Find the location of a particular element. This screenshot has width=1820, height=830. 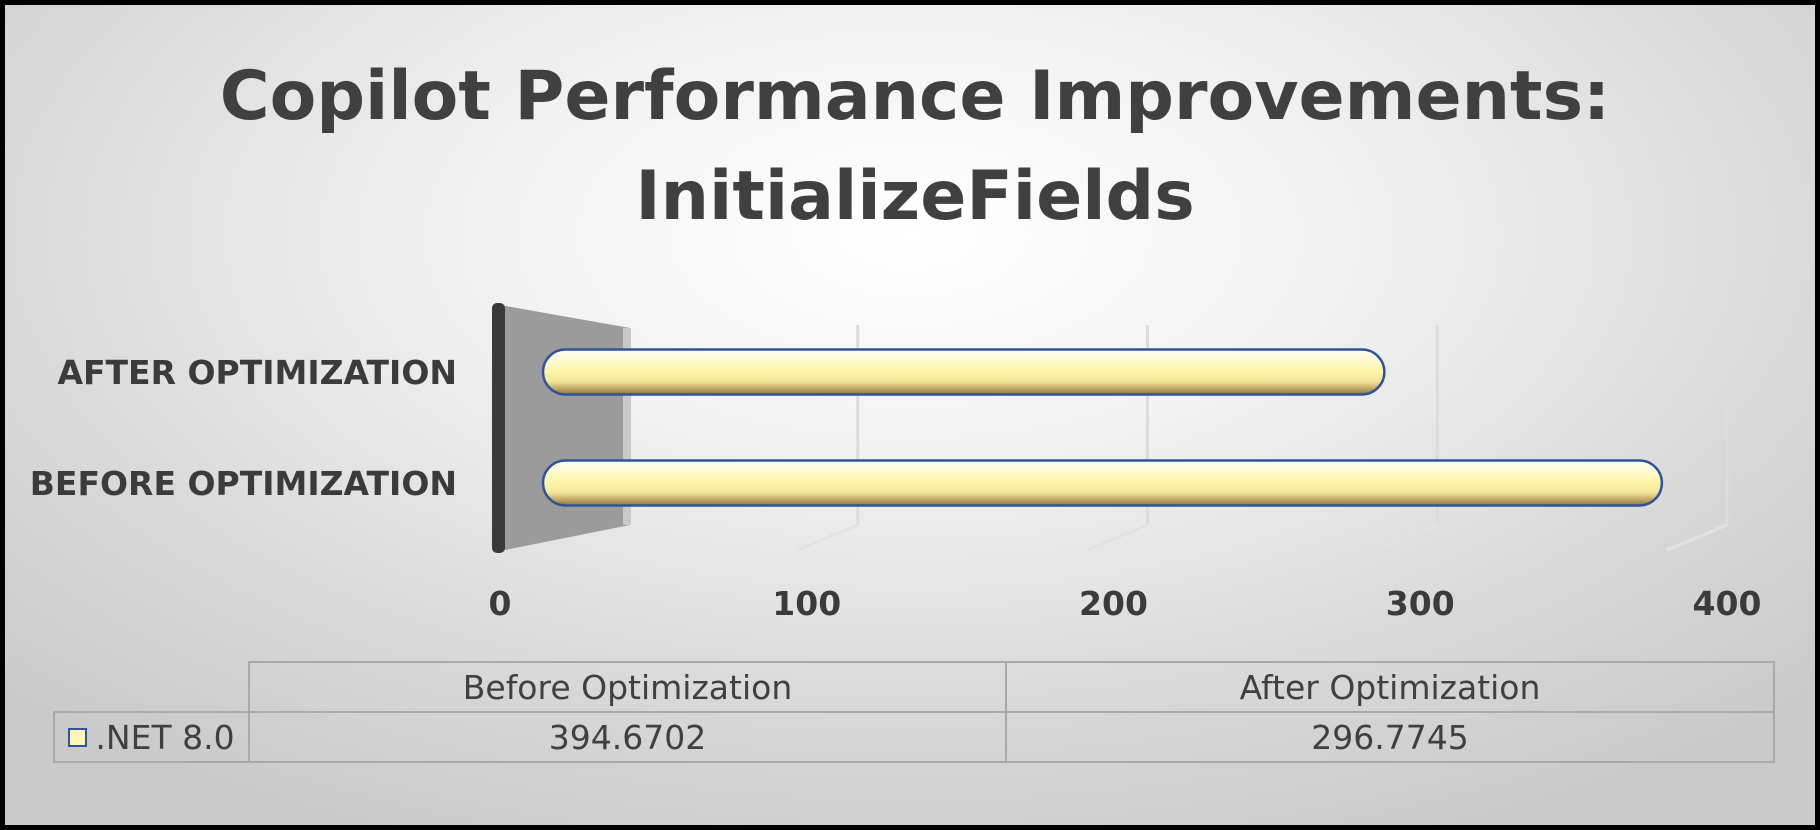

x-tick-label: 100 is located at coordinates (806, 603).